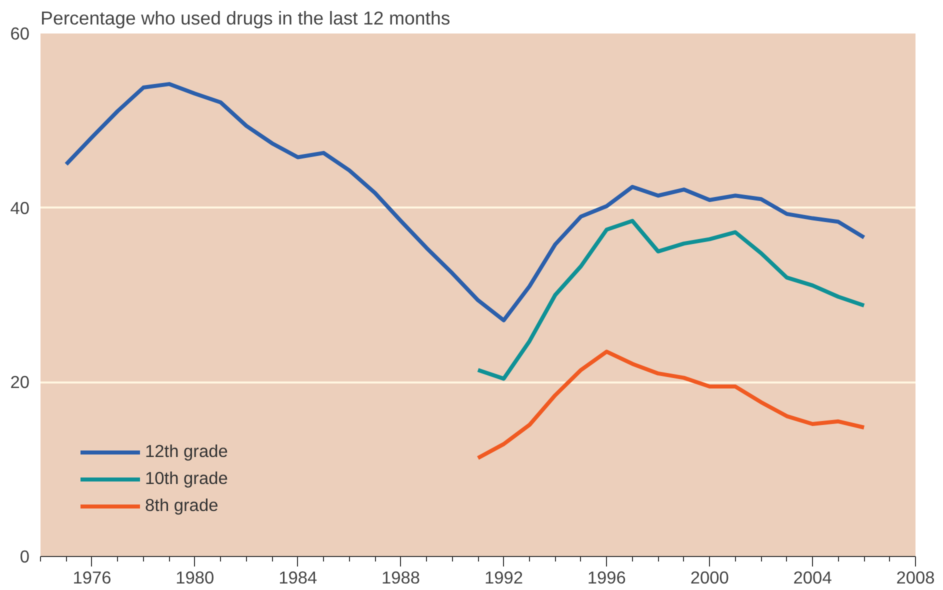  Describe the element at coordinates (606, 578) in the screenshot. I see `x-tick-label: 1996` at that location.